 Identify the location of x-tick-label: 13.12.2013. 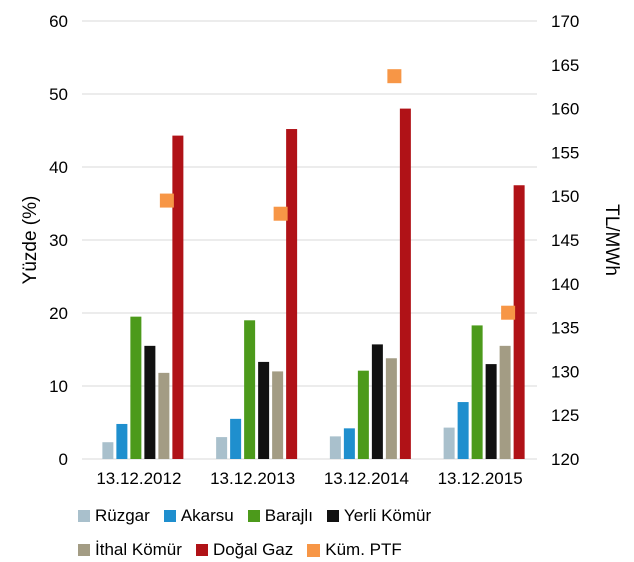
(252, 478).